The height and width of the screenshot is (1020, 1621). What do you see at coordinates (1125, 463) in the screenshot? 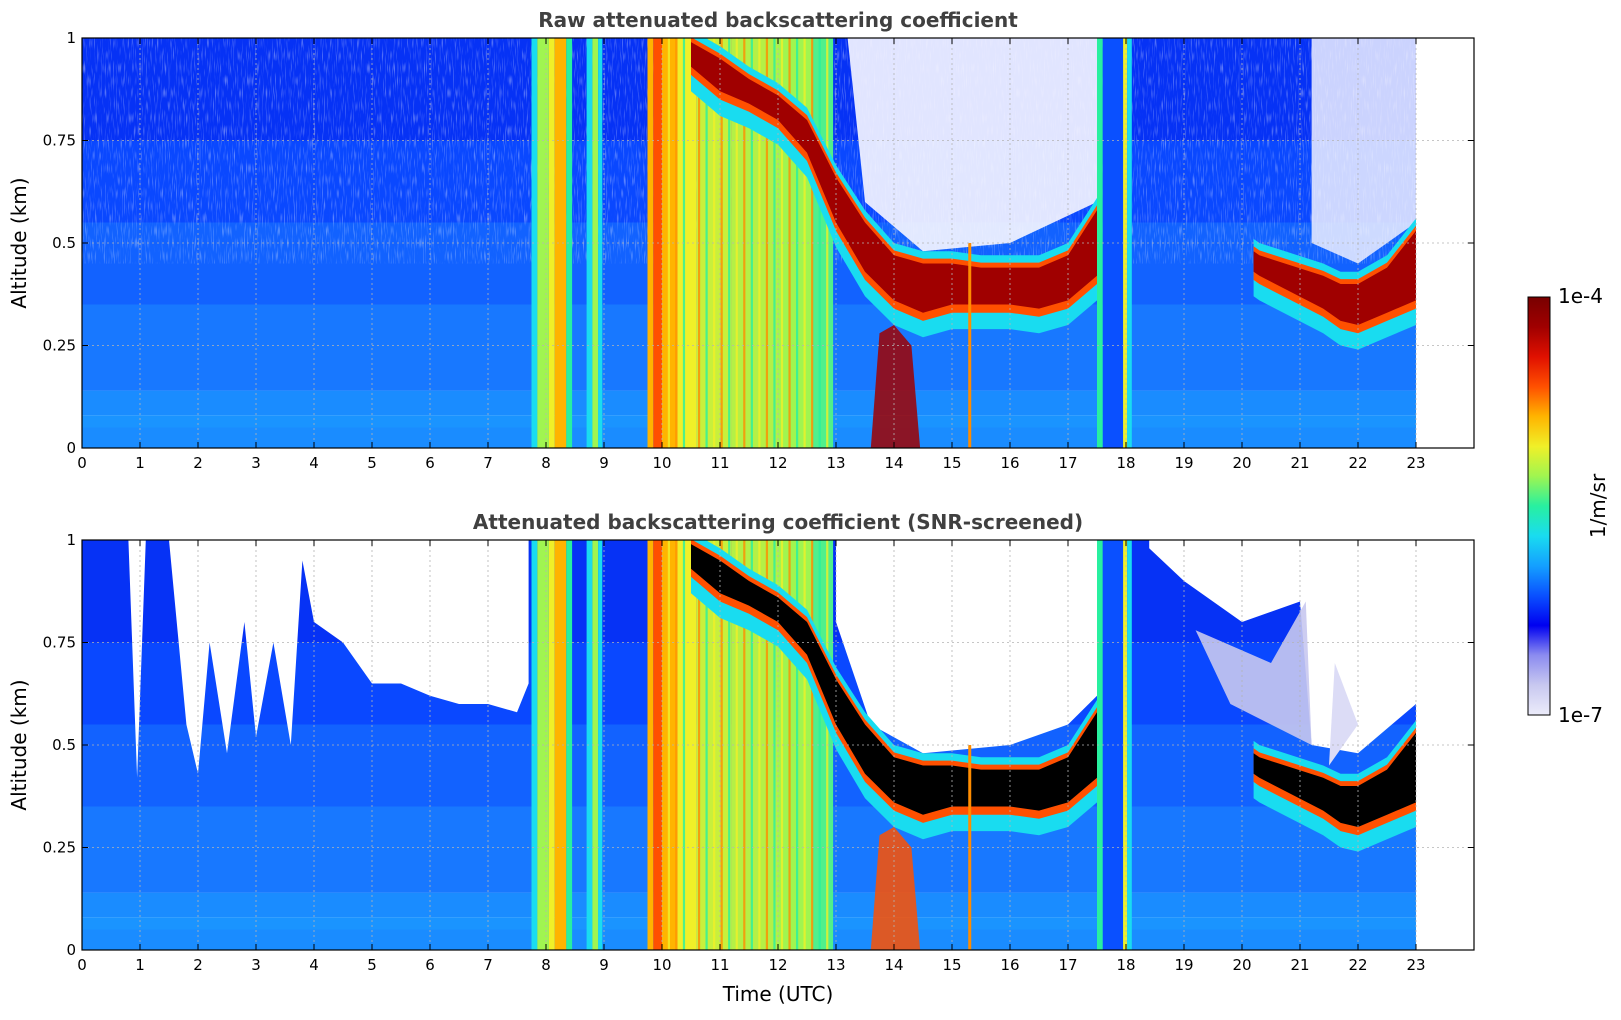
I see `x-tick-label: 18` at bounding box center [1125, 463].